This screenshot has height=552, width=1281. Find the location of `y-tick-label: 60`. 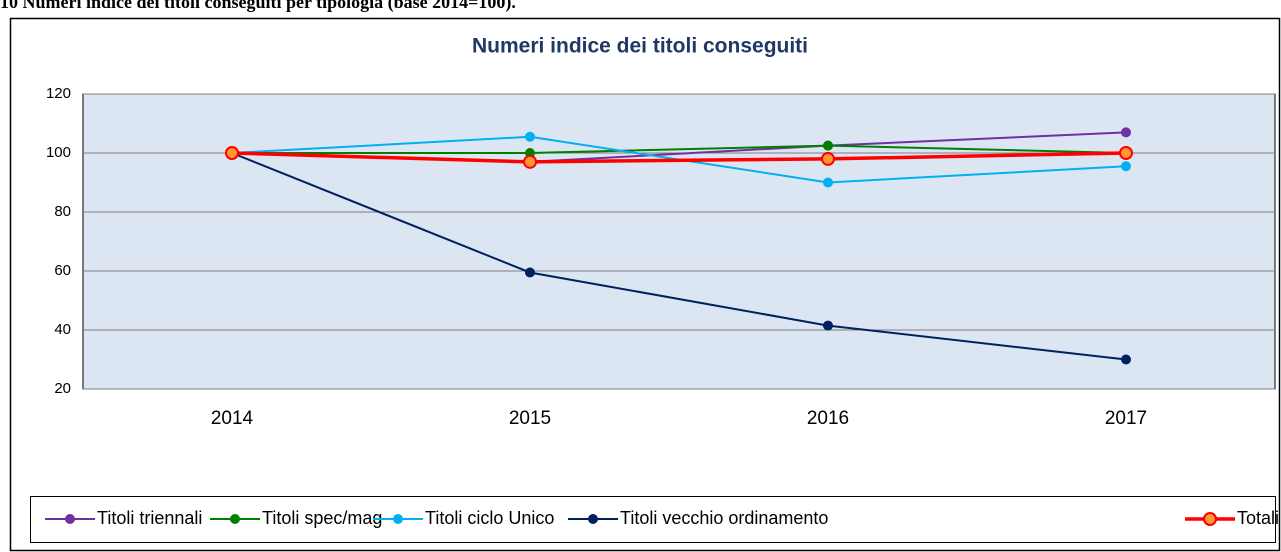

y-tick-label: 60 is located at coordinates (62, 270).